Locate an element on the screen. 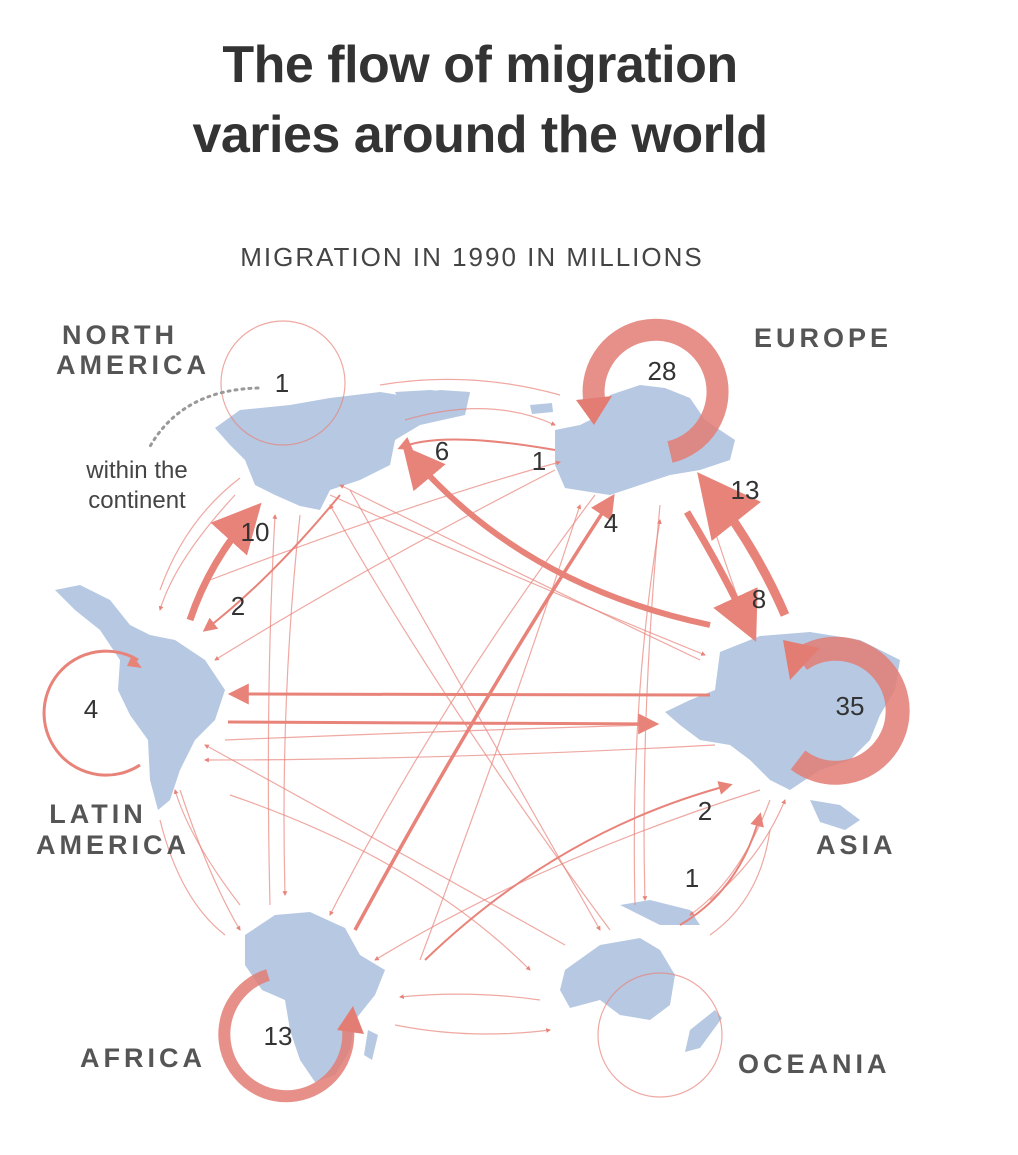 This screenshot has width=1018, height=1155. flow-africa-to-la is located at coordinates (207, 847).